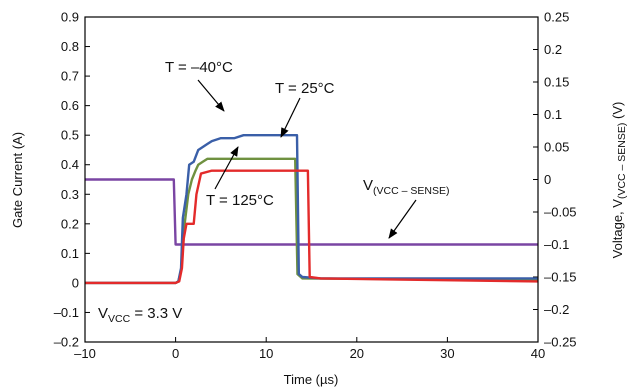  I want to click on y2-tick-label: 0, so click(547, 179).